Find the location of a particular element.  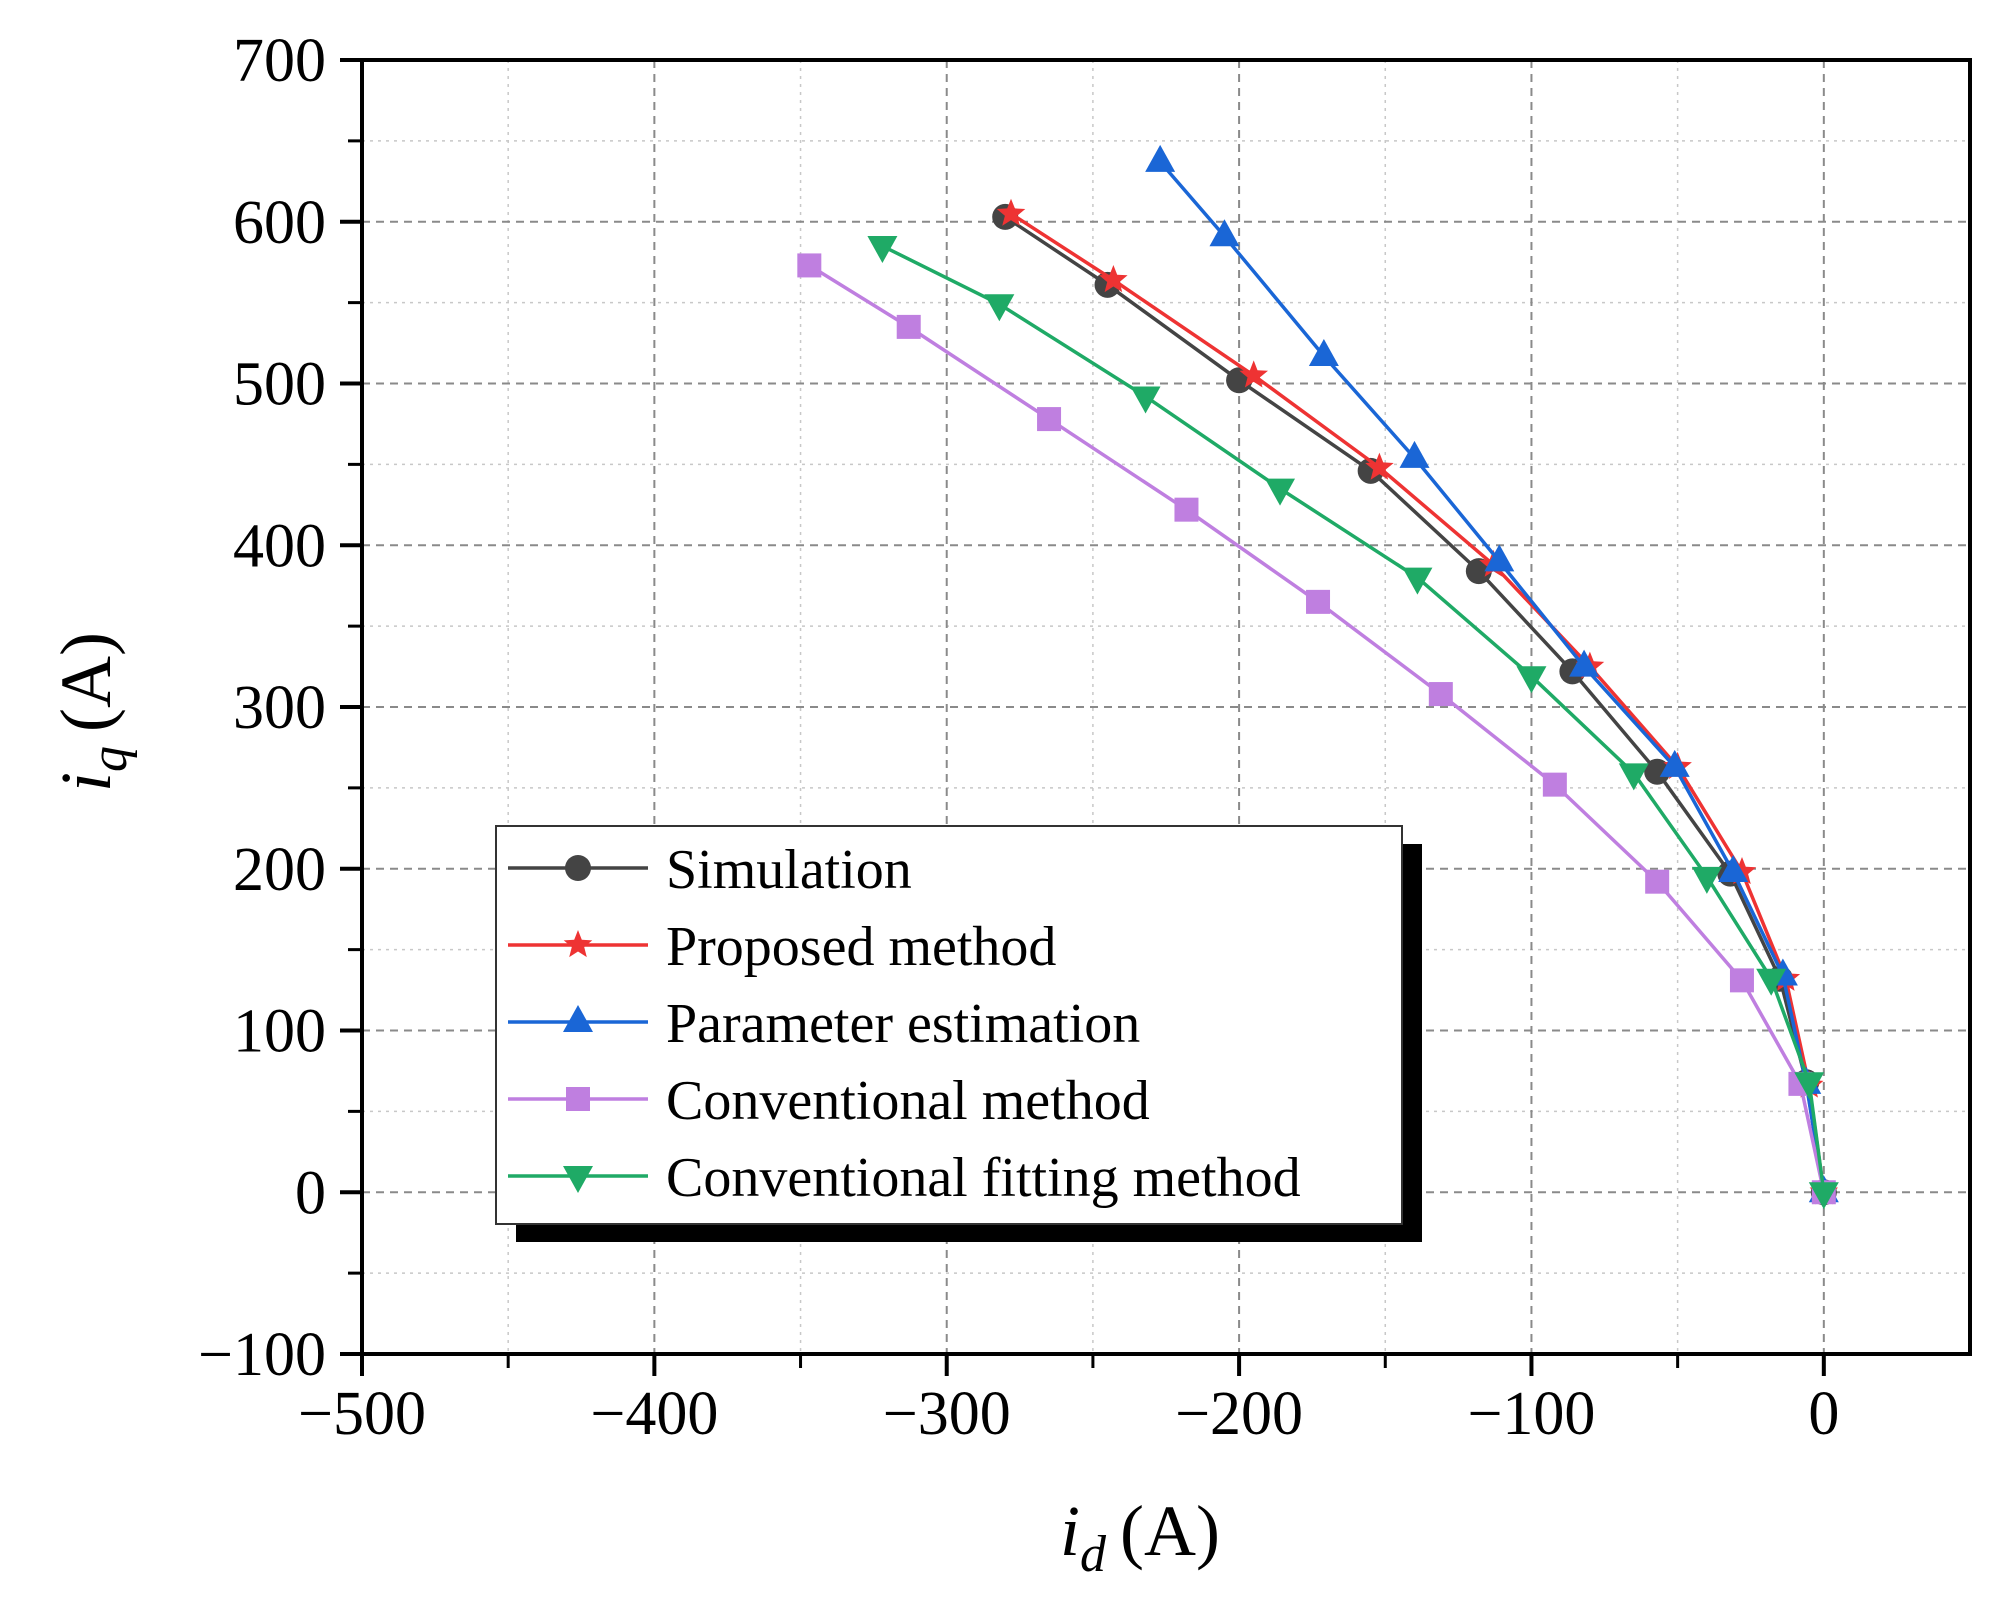

legend-item-conventional-fitting-method: Conventional fitting method is located at coordinates (904, 1178).